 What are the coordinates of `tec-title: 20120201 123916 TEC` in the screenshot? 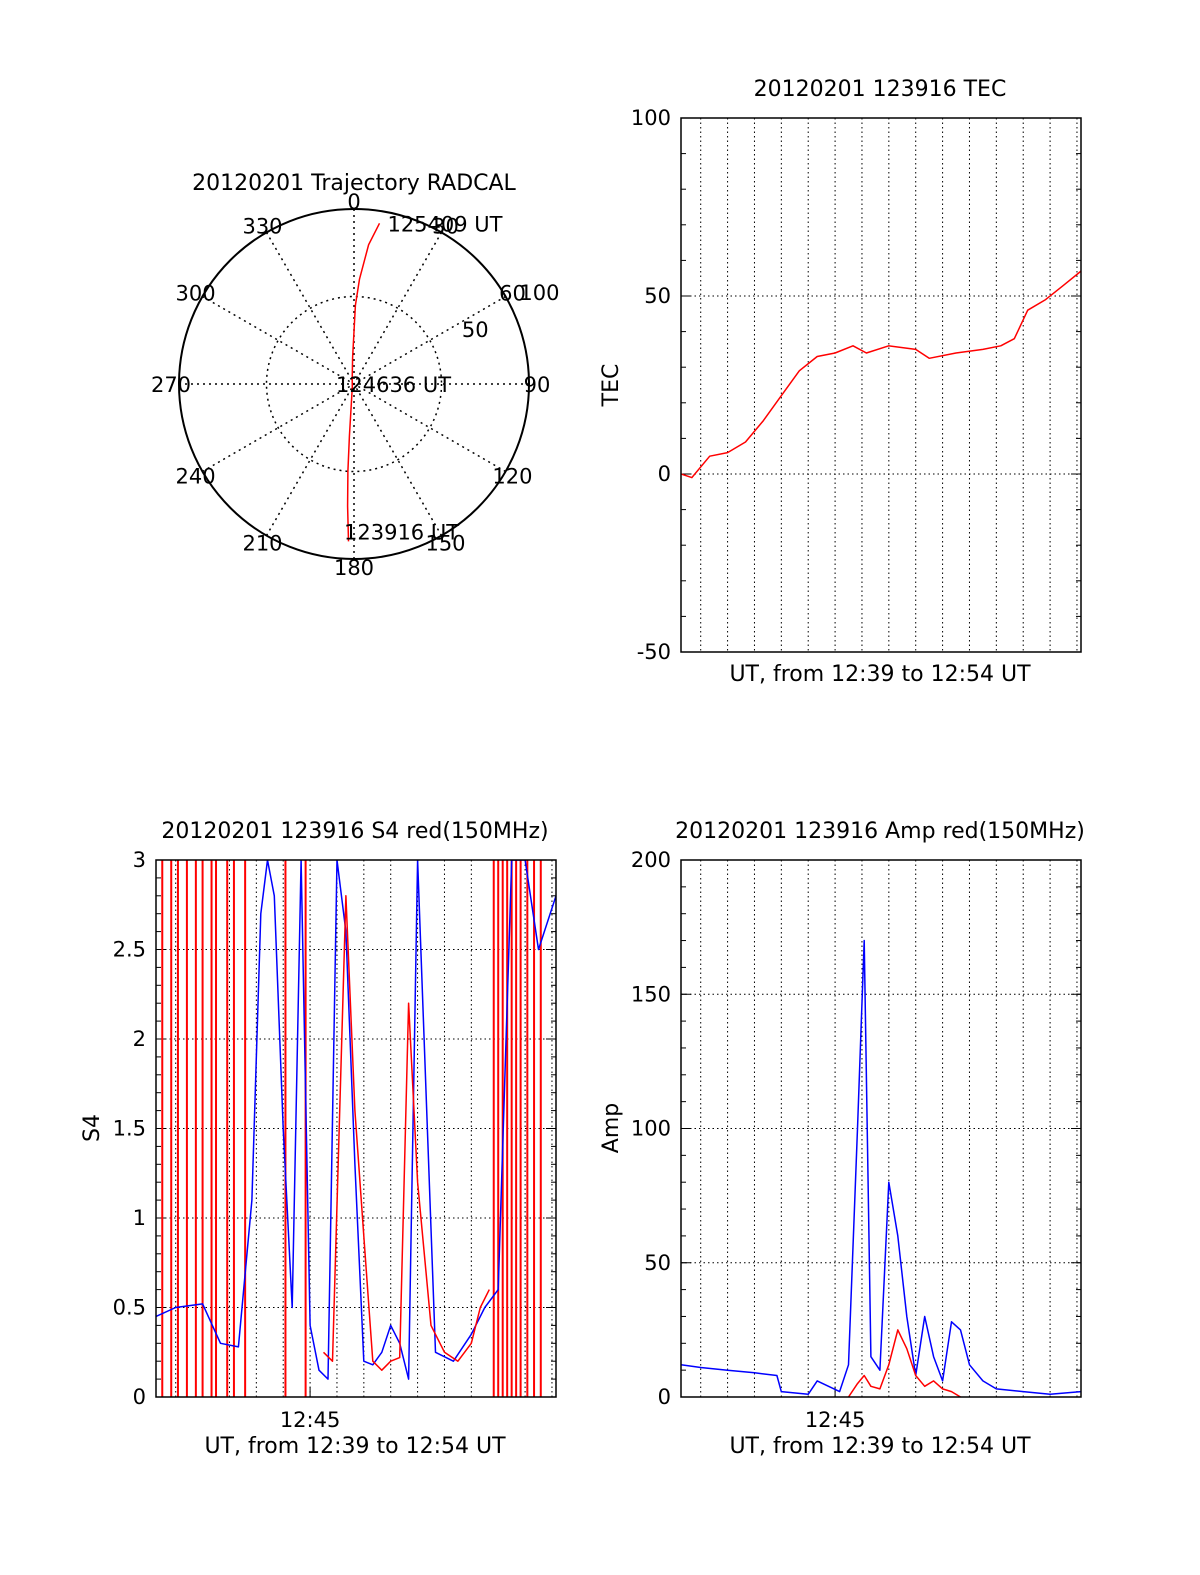 It's located at (880, 89).